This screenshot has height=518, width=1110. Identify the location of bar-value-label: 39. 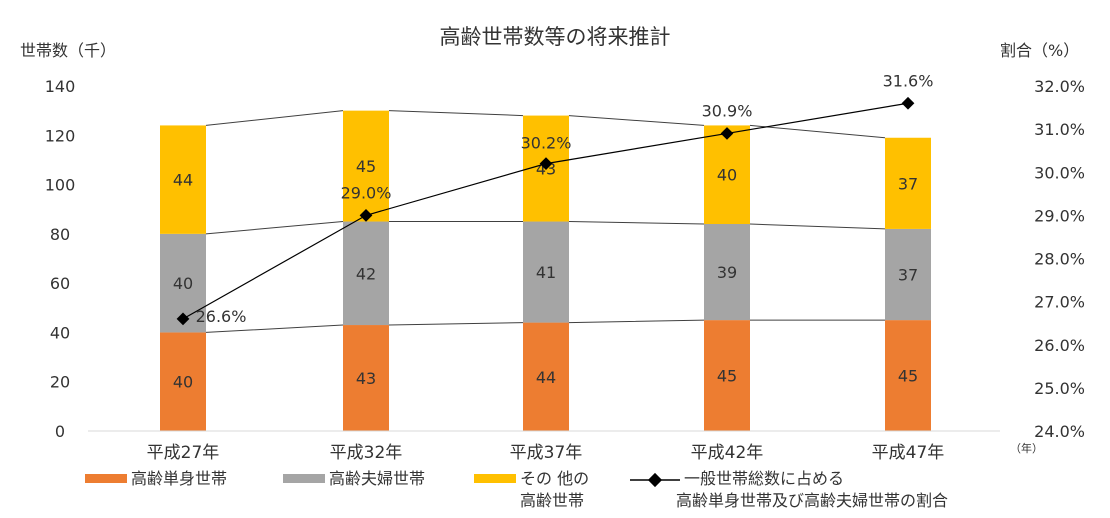
(727, 272).